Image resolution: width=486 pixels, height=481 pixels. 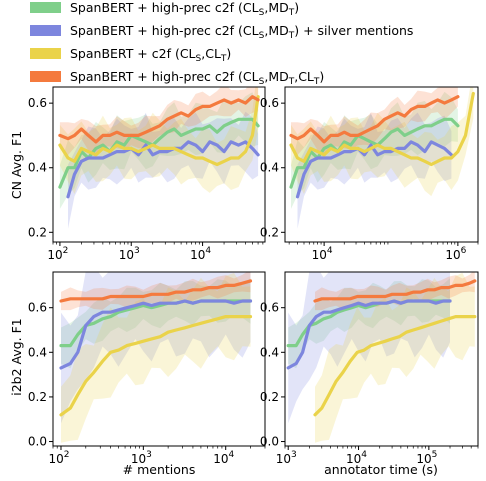 I want to click on line-green, so click(x=159, y=153).